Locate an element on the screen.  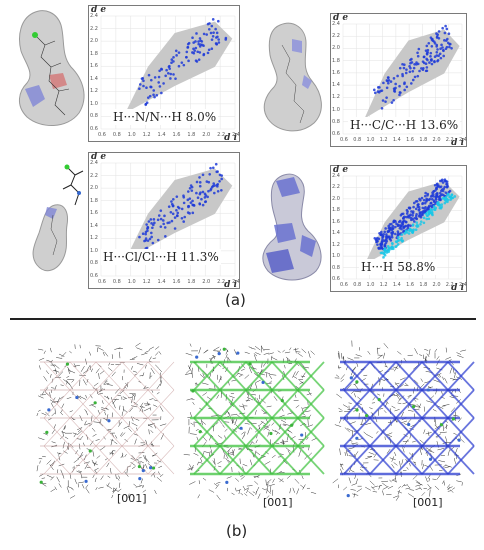
contact-percentage-label: H···C/C···H 13.6% is located at coordinates (404, 125).